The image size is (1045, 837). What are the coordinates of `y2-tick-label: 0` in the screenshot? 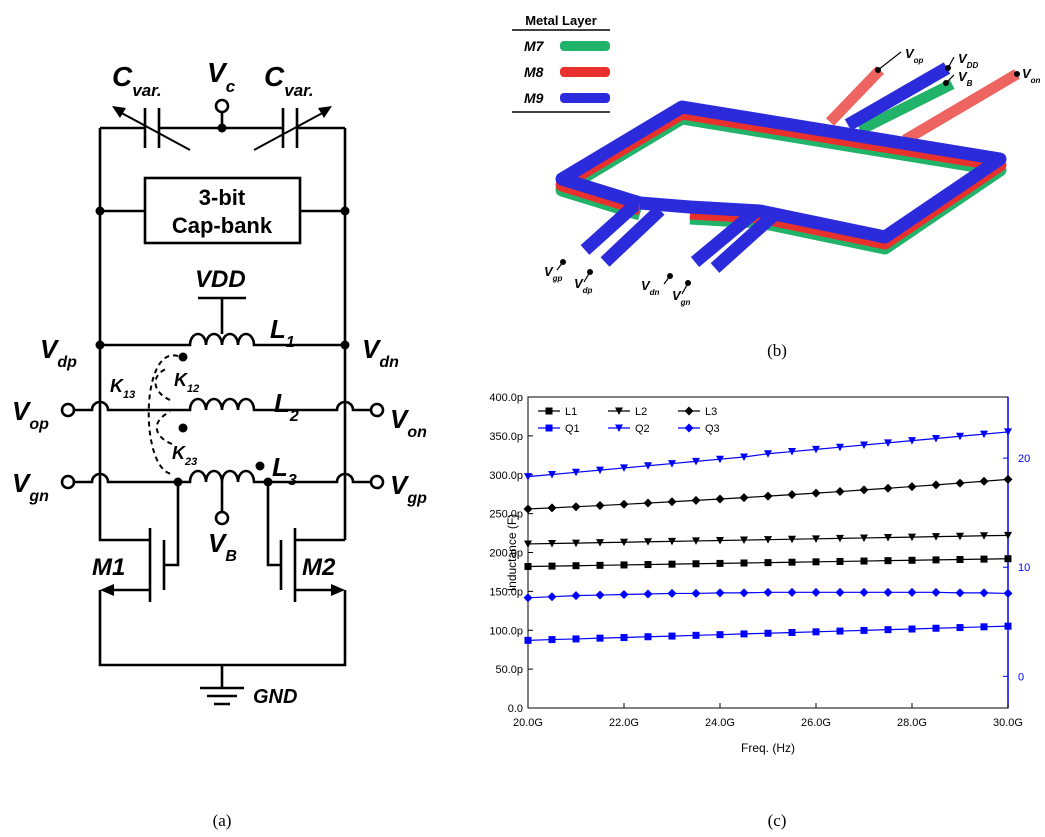 It's located at (1021, 677).